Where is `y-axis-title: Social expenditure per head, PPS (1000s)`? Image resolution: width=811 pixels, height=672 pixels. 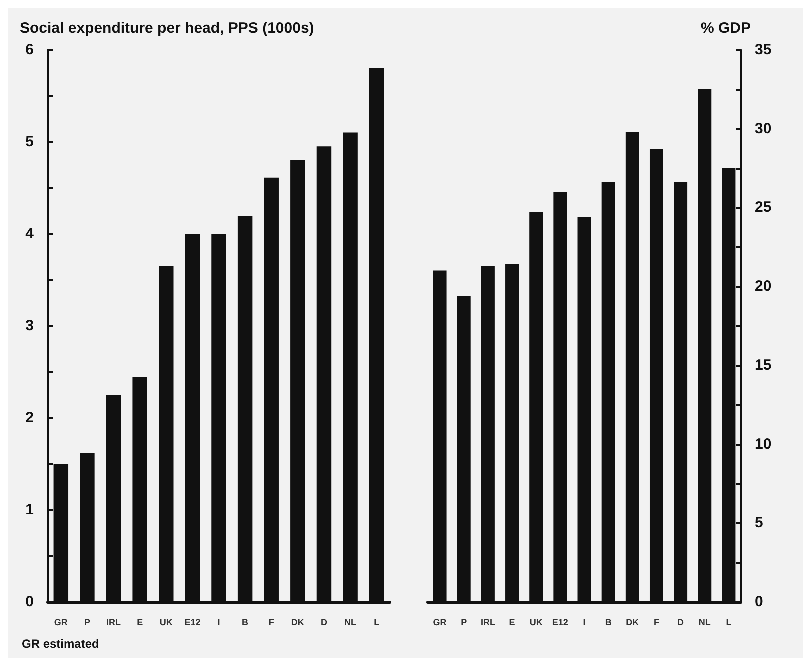
y-axis-title: Social expenditure per head, PPS (1000s) is located at coordinates (167, 28).